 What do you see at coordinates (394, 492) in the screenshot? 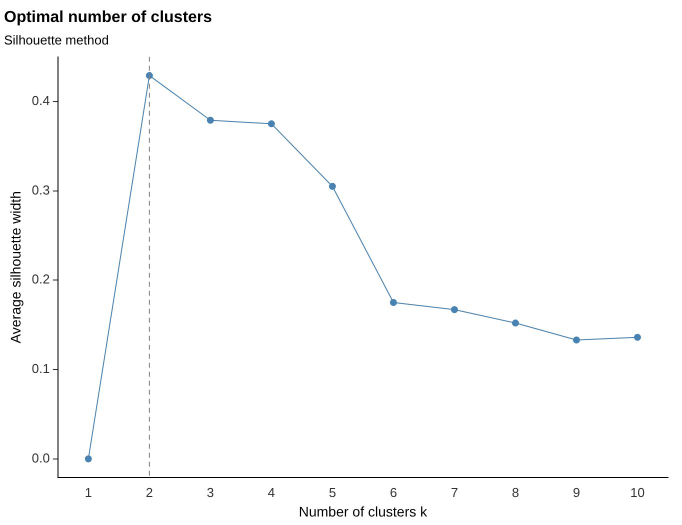
I see `x-tick-label: 6` at bounding box center [394, 492].